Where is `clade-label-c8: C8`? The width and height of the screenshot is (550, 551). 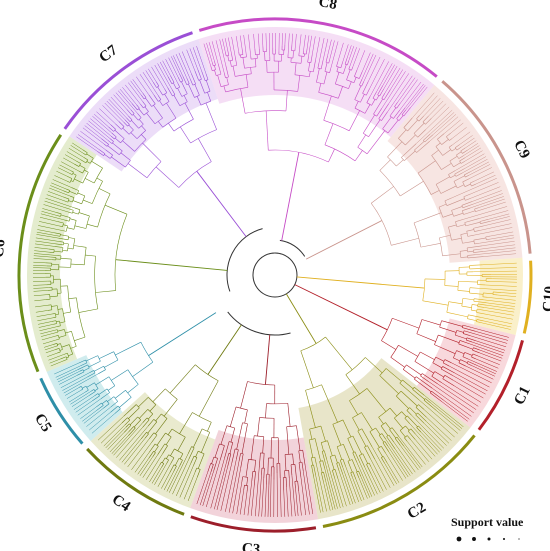
clade-label-c8: C8 is located at coordinates (327, 6).